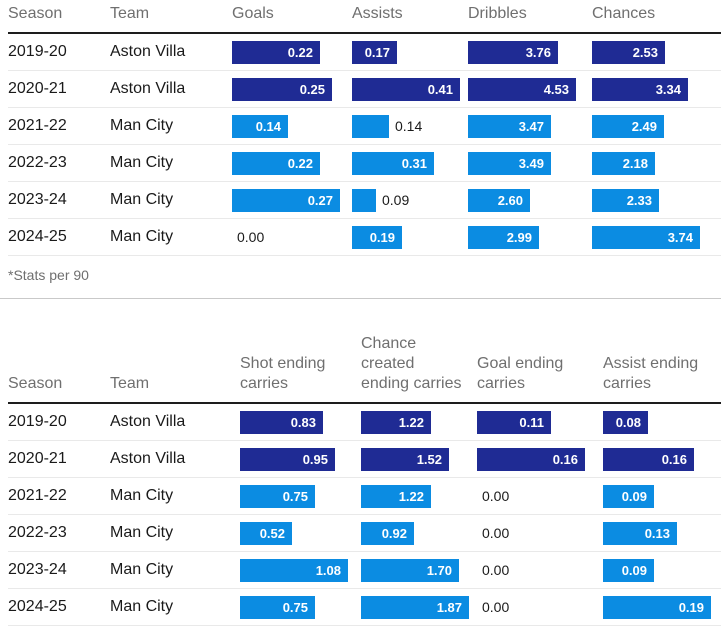 The width and height of the screenshot is (721, 635). Describe the element at coordinates (419, 422) in the screenshot. I see `stat-cell-chance-created-ending-carries: 1.22` at that location.